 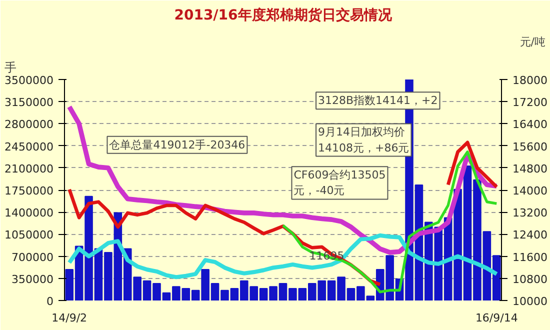 I want to click on y2-tick-label: 10000, so click(x=530, y=301).